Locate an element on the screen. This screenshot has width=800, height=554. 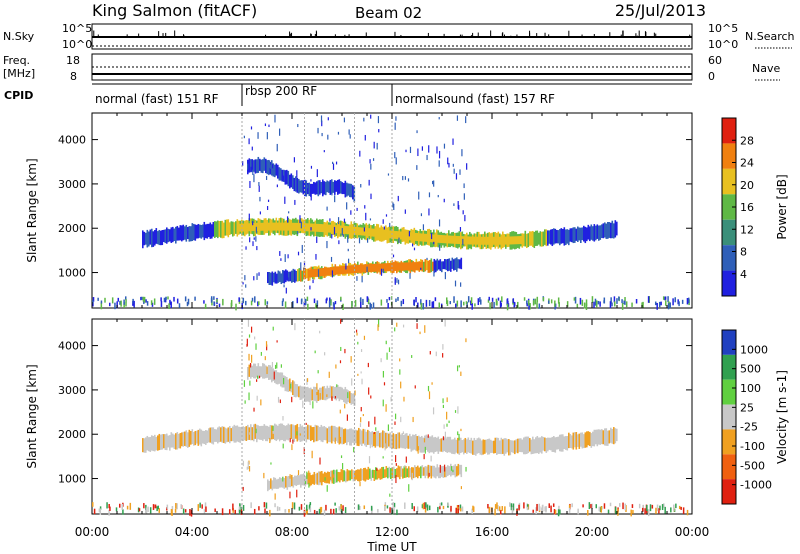
colorbar-swatch is located at coordinates (729, 181).